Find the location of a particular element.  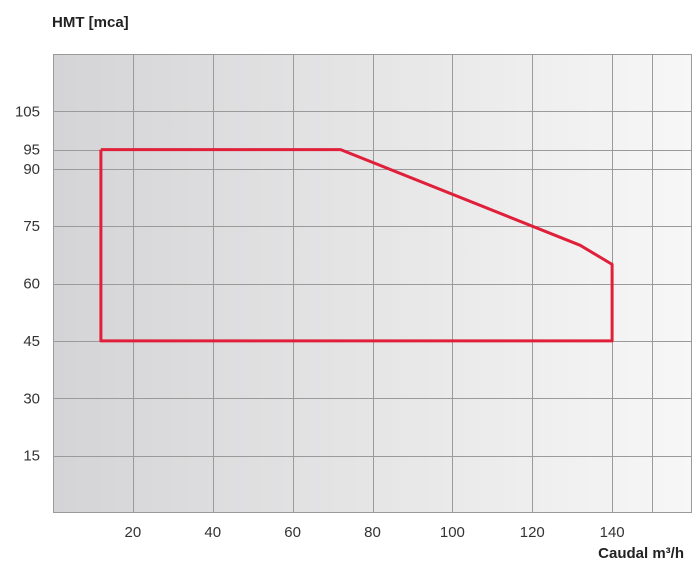

x-tick-label: 100 is located at coordinates (452, 532).